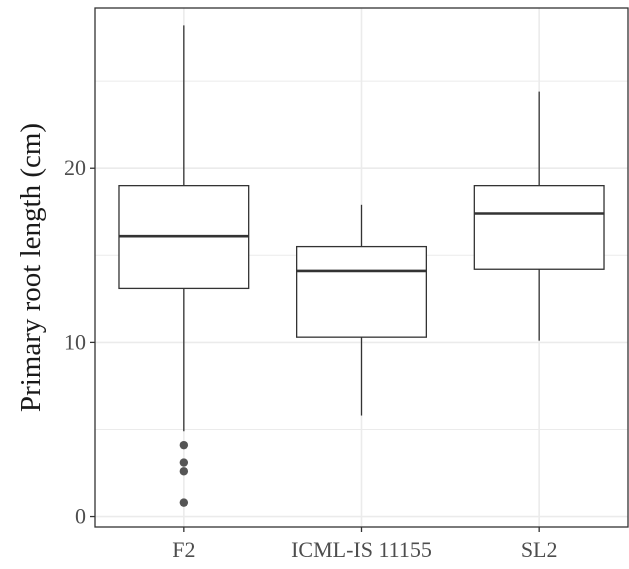 Image resolution: width=629 pixels, height=569 pixels. Describe the element at coordinates (31, 267) in the screenshot. I see `y-axis-title: Primary root length (cm)` at that location.